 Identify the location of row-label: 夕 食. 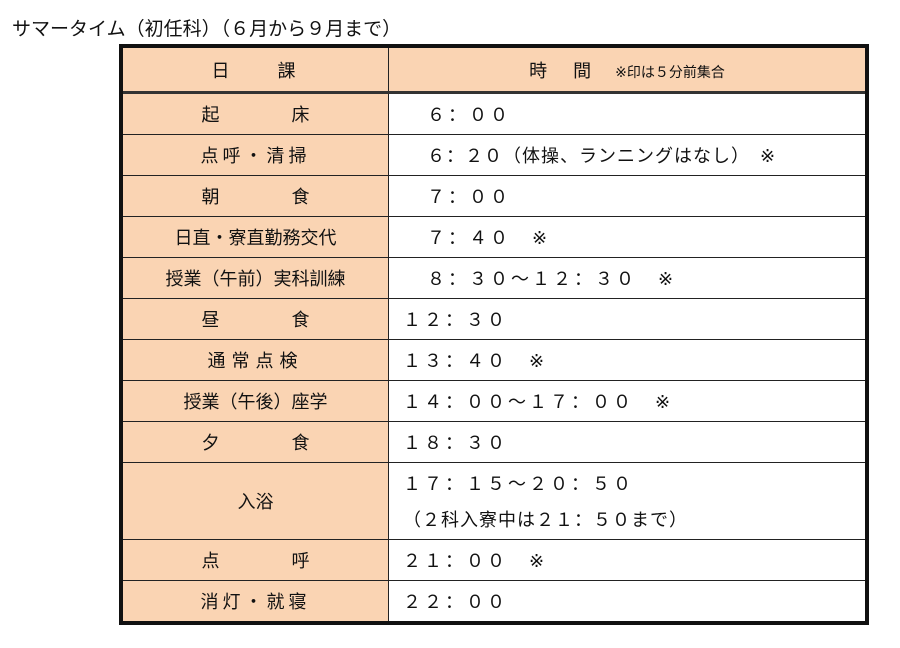
(254, 442).